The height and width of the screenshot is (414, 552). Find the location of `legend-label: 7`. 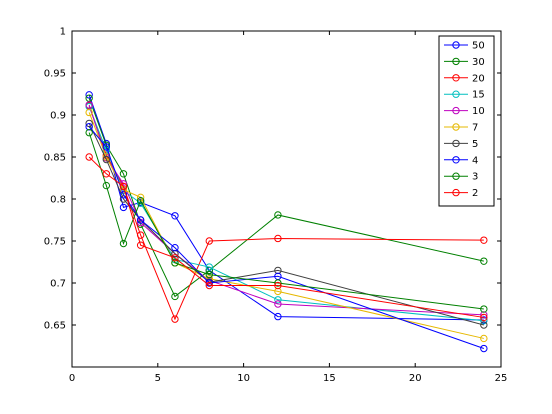

legend-label: 7 is located at coordinates (475, 128).